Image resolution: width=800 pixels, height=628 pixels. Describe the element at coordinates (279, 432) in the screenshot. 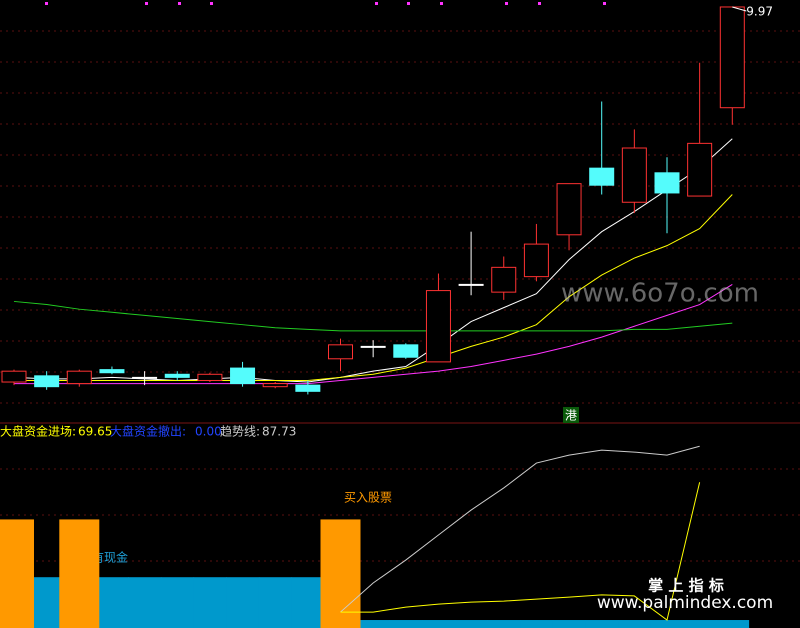

I see `legend-value: 87.73` at that location.